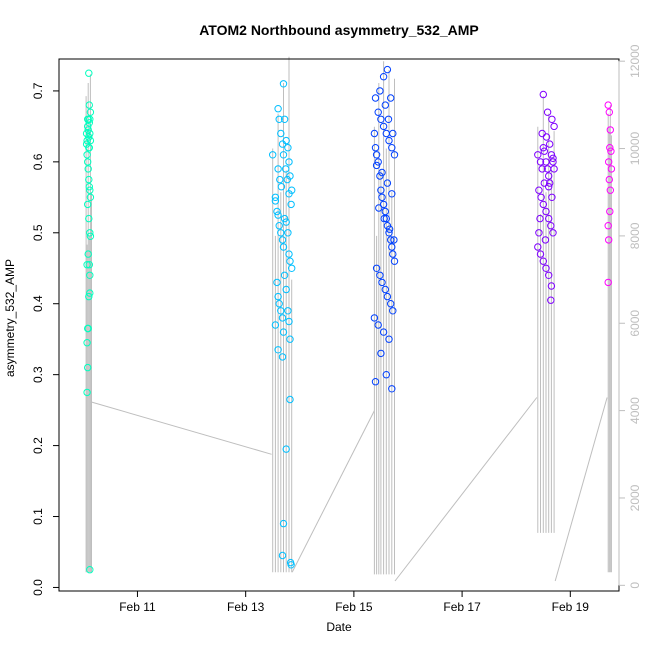 Image resolution: width=650 pixels, height=650 pixels. What do you see at coordinates (635, 497) in the screenshot?
I see `y2-tick-label: 2000` at bounding box center [635, 497].